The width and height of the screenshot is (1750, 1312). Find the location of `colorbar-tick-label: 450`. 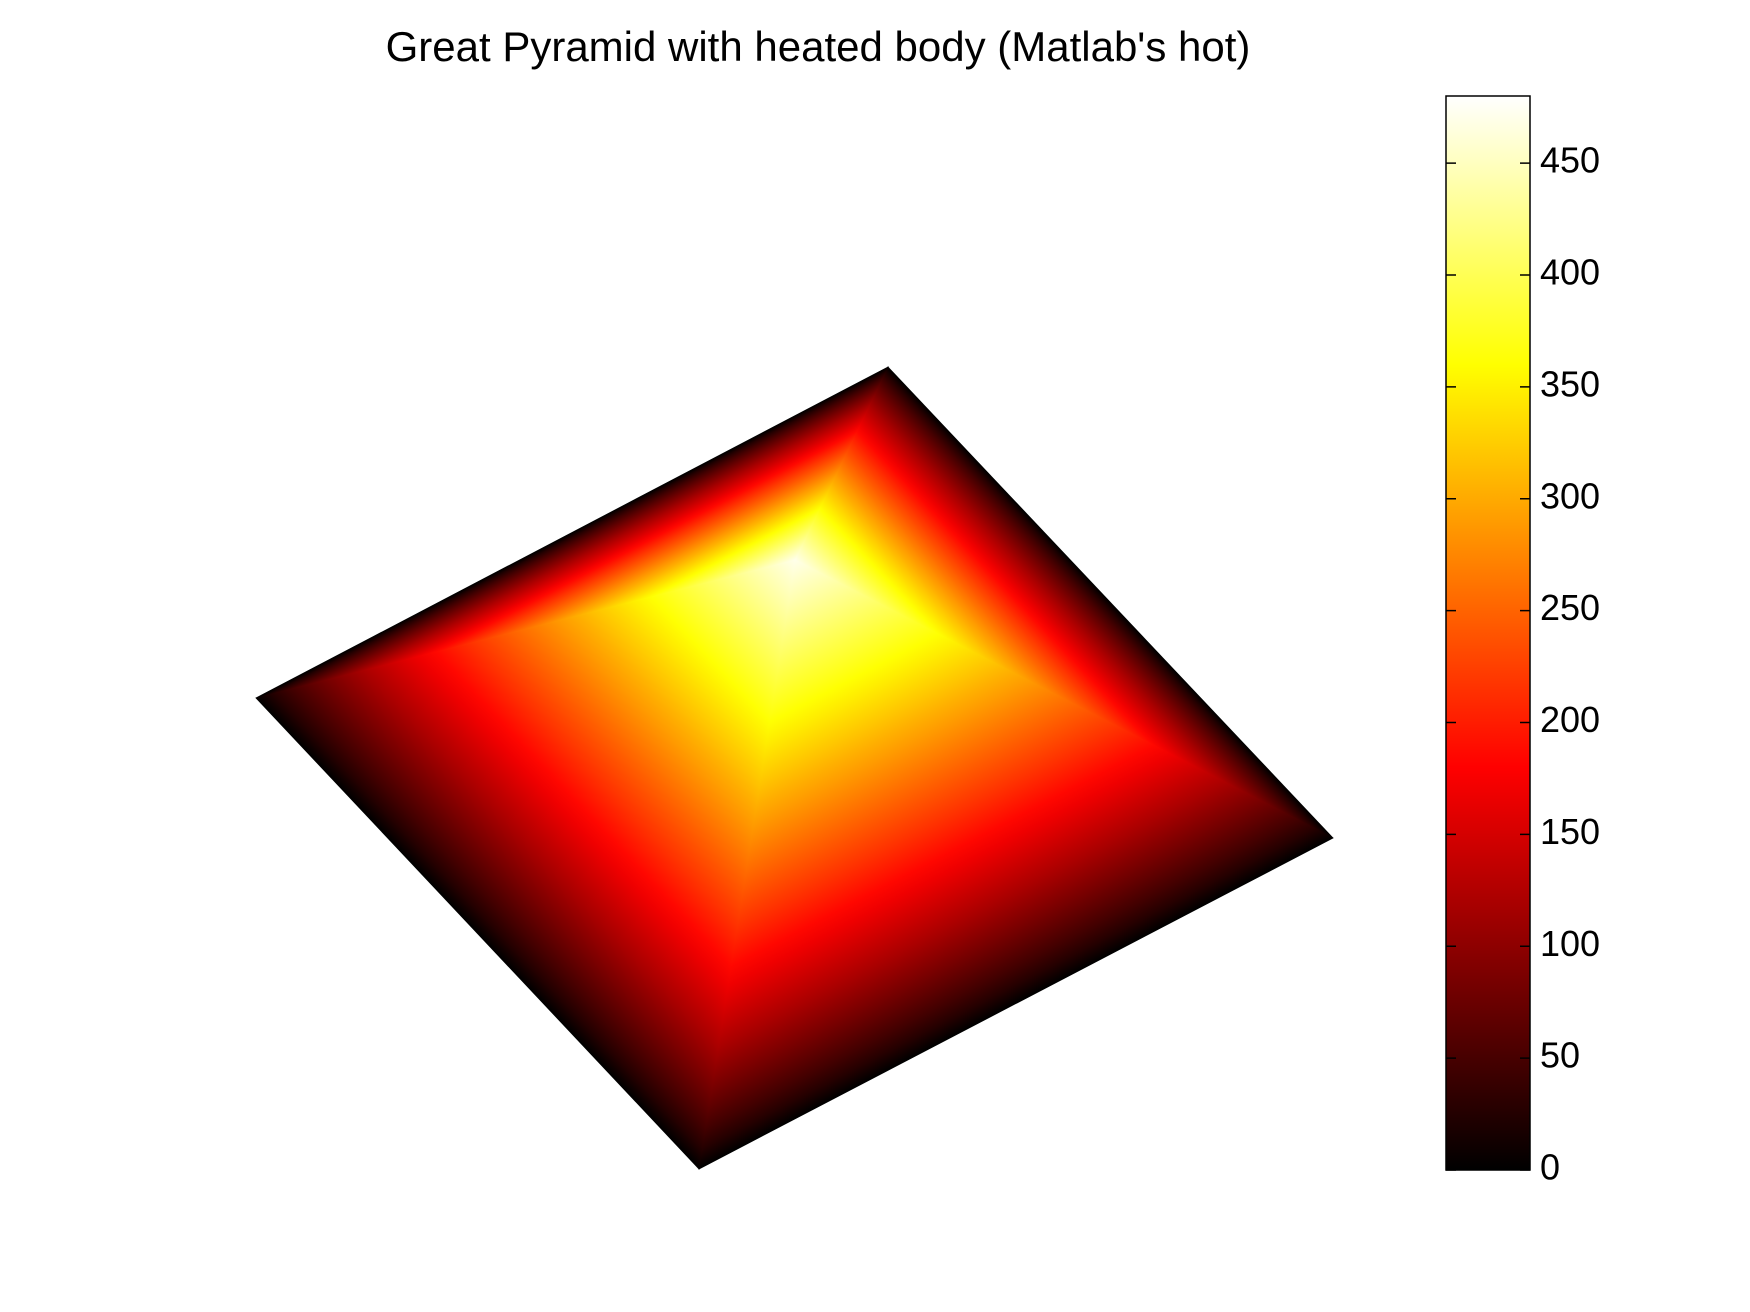

colorbar-tick-label: 450 is located at coordinates (1570, 160).